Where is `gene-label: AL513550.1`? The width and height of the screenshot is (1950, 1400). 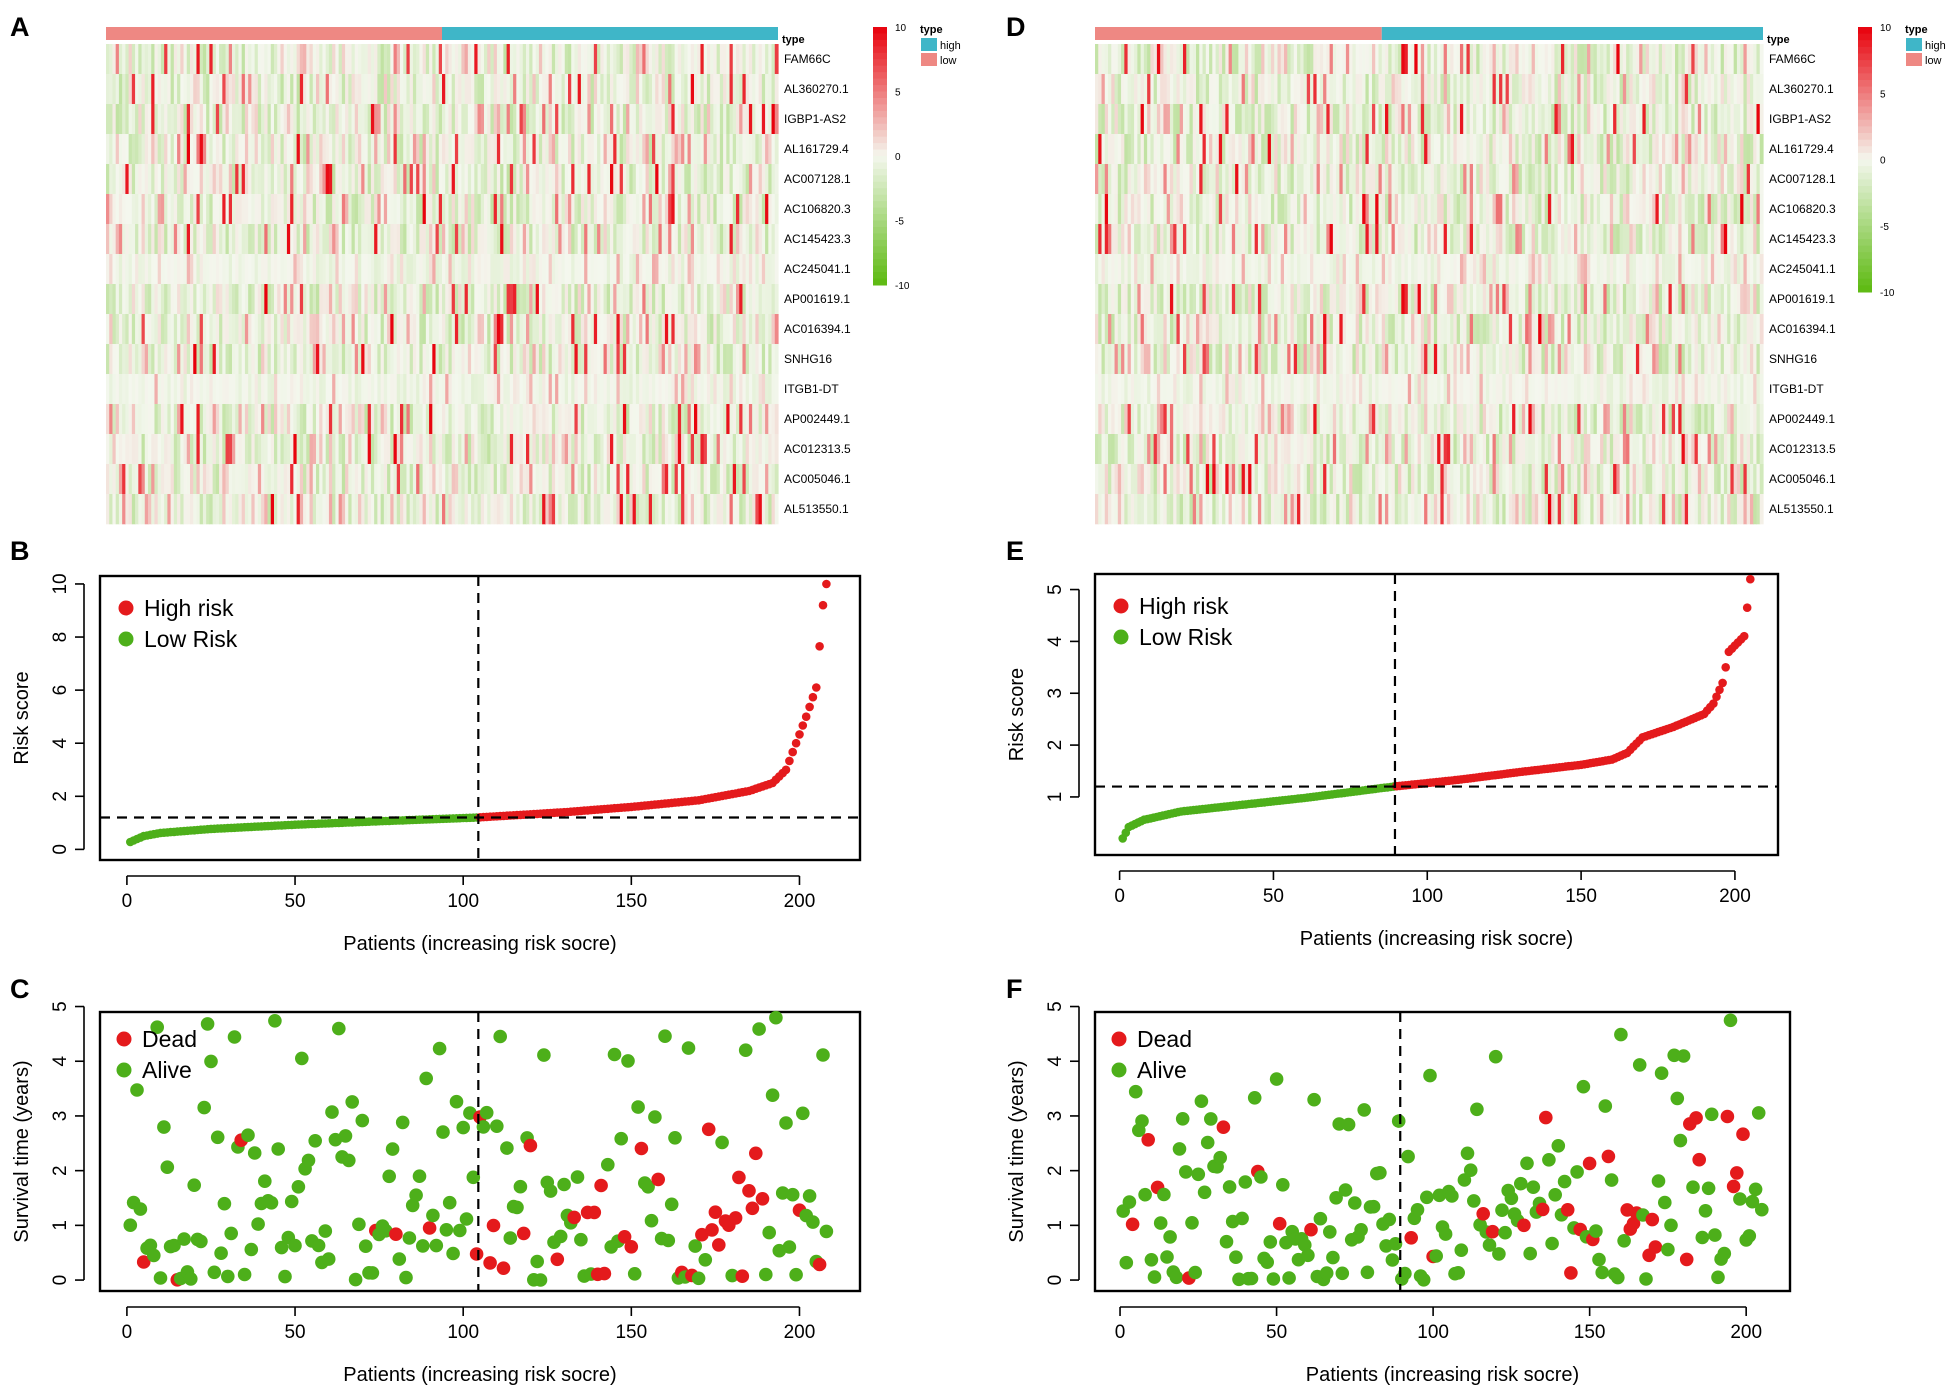 gene-label: AL513550.1 is located at coordinates (816, 509).